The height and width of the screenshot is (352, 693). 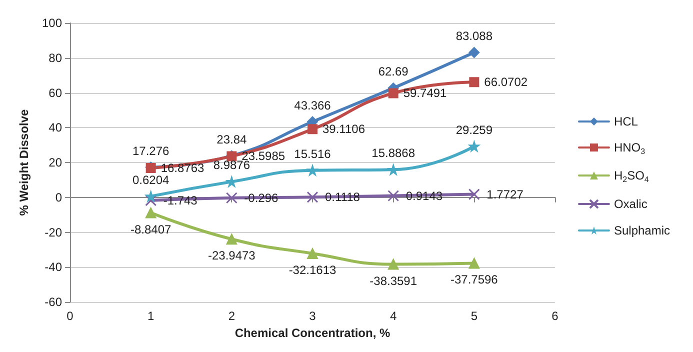 I want to click on data-label: 29.259, so click(x=474, y=129).